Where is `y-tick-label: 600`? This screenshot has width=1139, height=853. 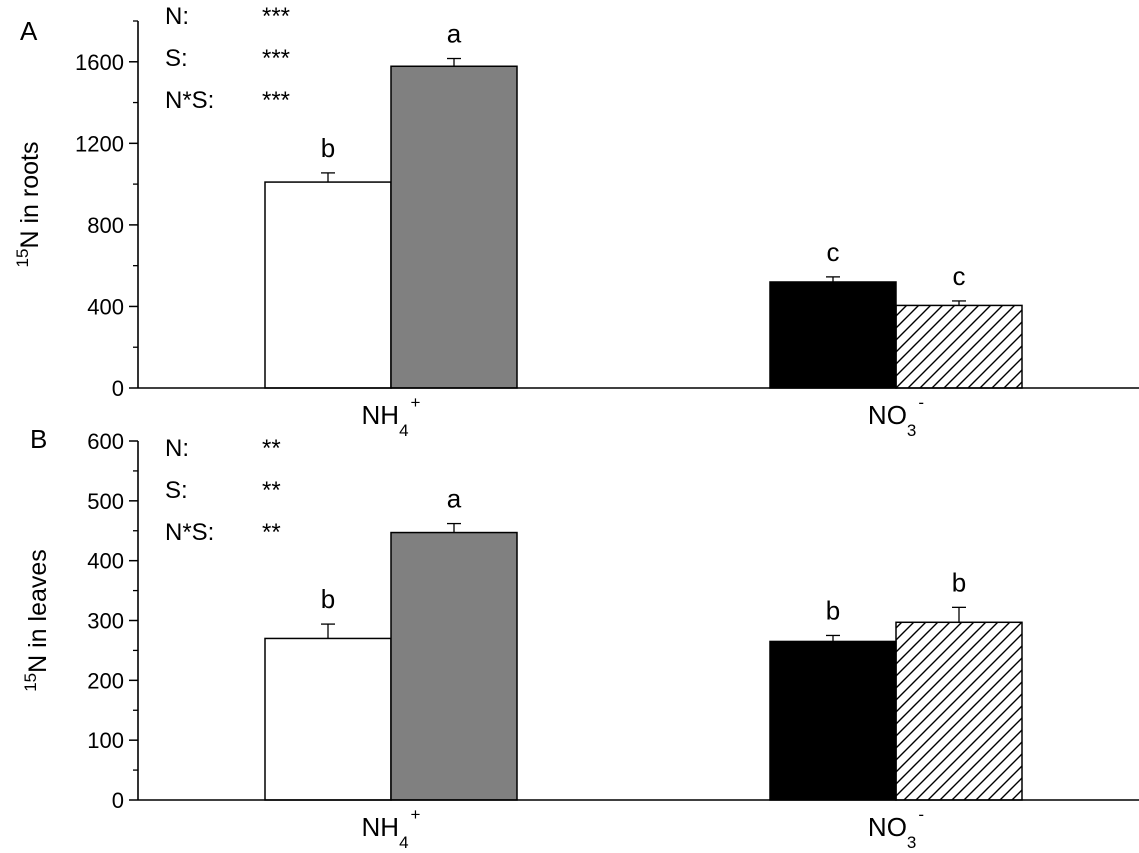
y-tick-label: 600 is located at coordinates (105, 441).